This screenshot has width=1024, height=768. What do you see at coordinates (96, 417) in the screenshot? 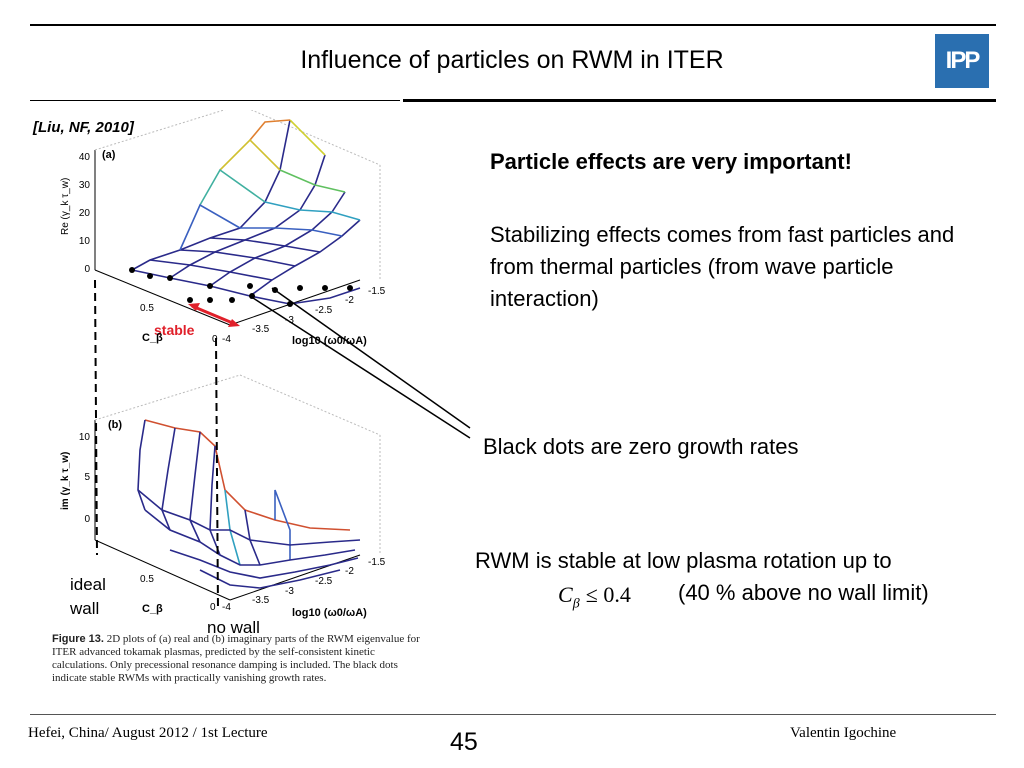
I see `ideal-wall-guide` at bounding box center [96, 417].